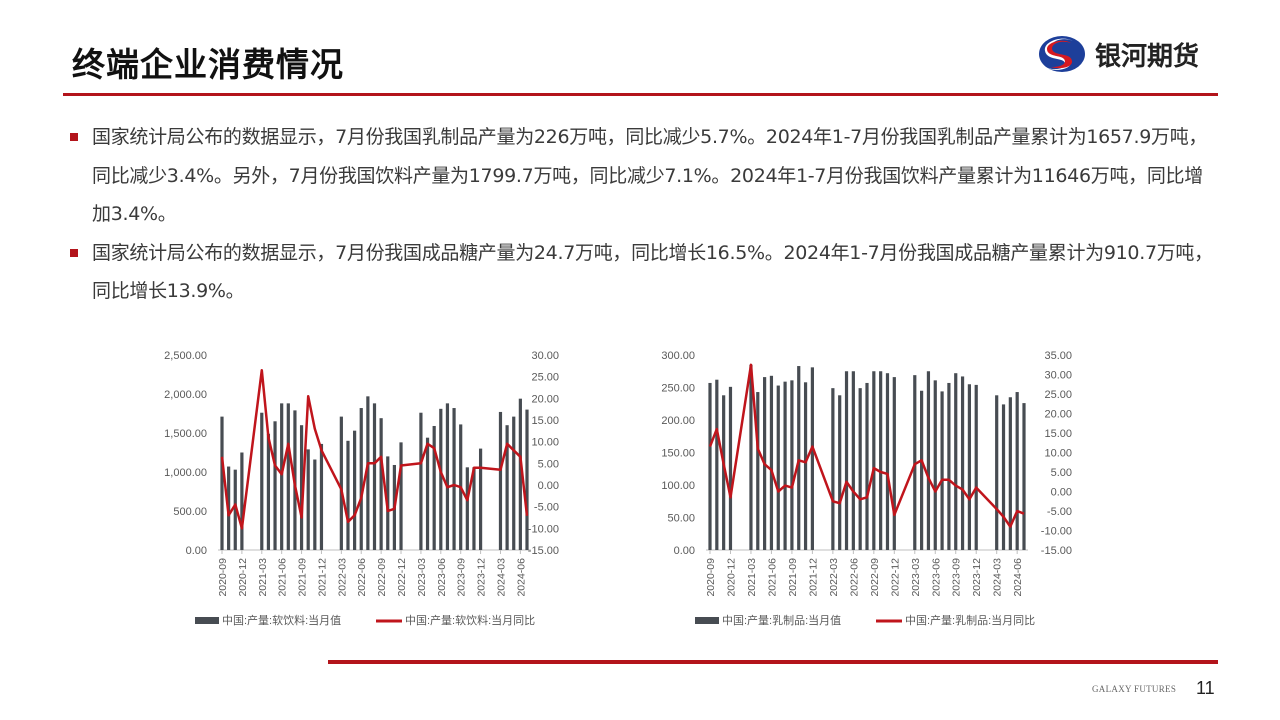 The height and width of the screenshot is (720, 1280). What do you see at coordinates (678, 389) in the screenshot?
I see `left-axis-tick-label: 250.00` at bounding box center [678, 389].